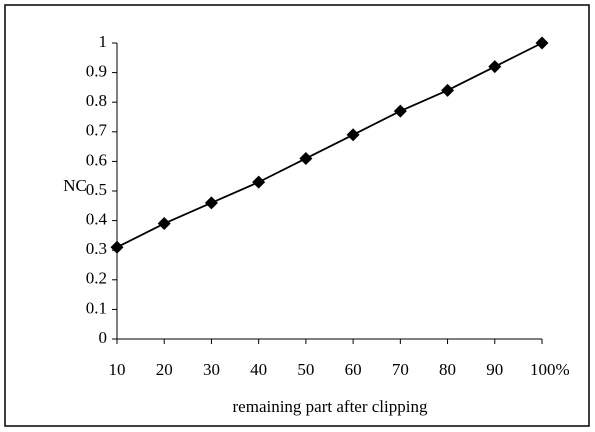  I want to click on y-axis-label: NC, so click(75, 185).